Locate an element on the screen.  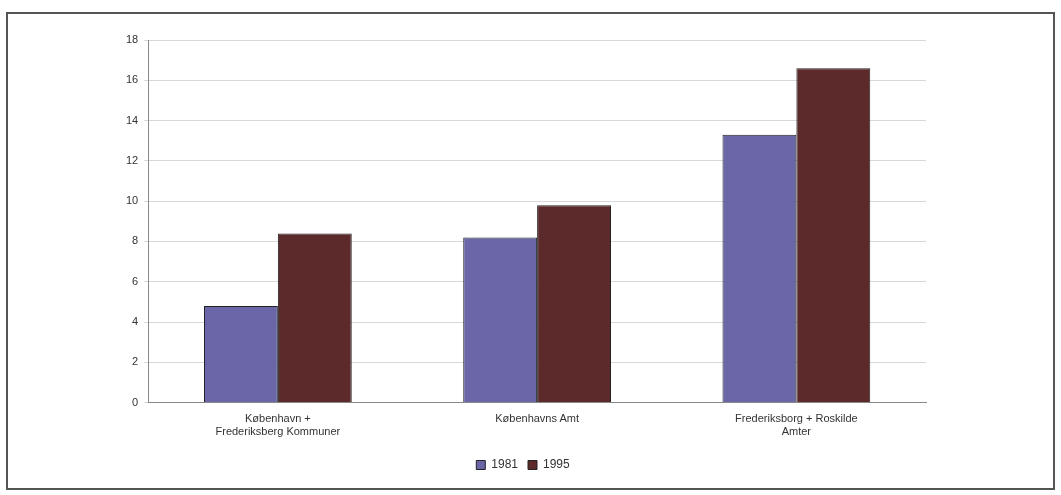
legend-label: 1981 is located at coordinates (505, 464).